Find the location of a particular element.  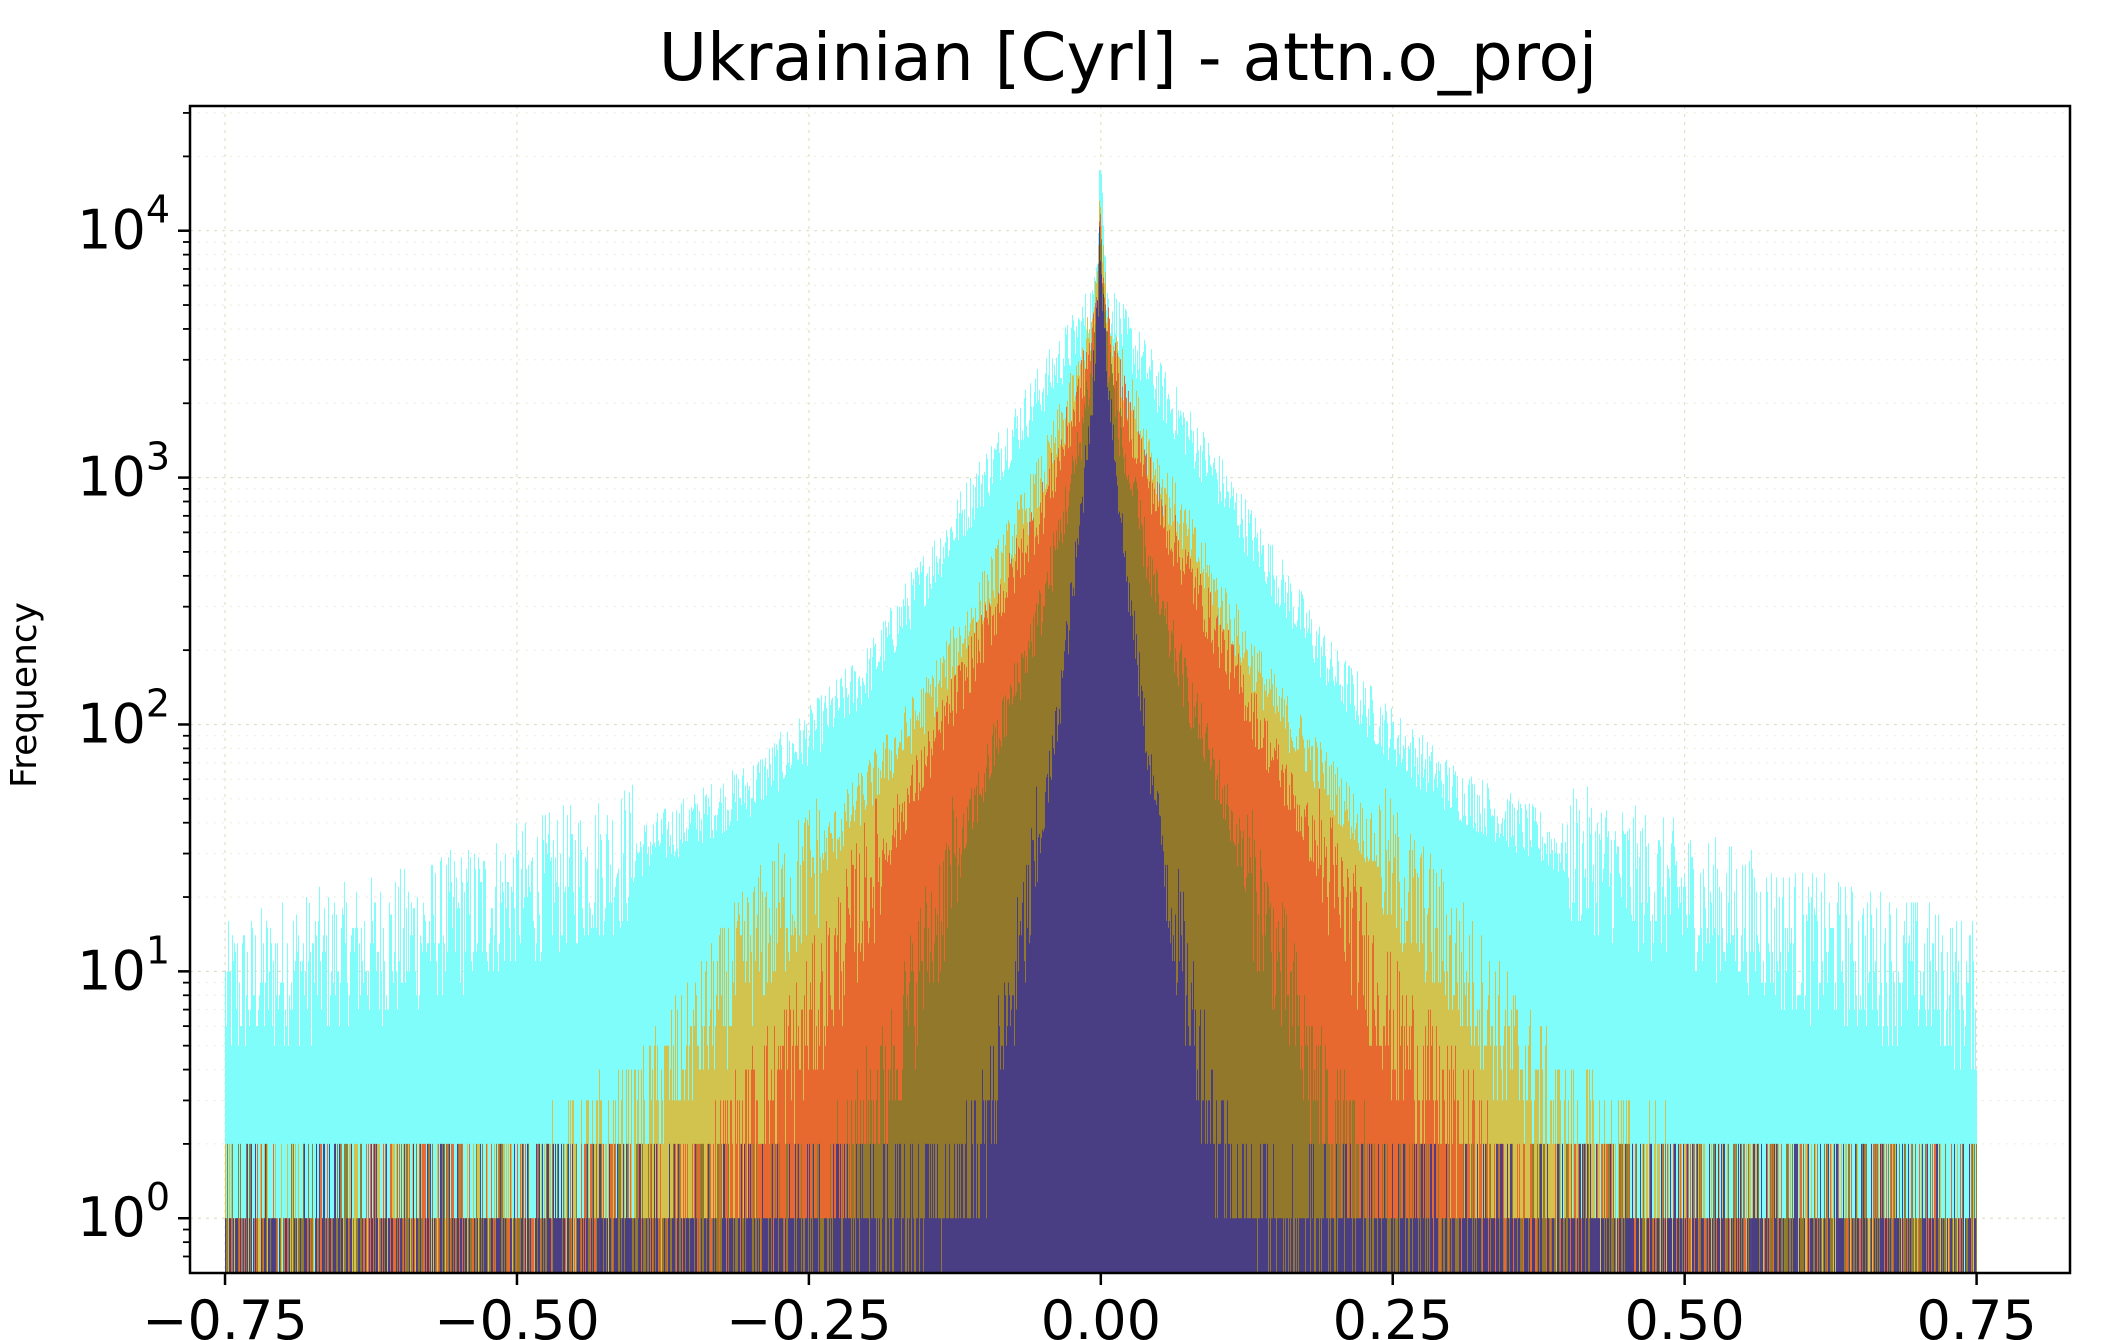

y-tick-label: 10² is located at coordinates (123, 718).